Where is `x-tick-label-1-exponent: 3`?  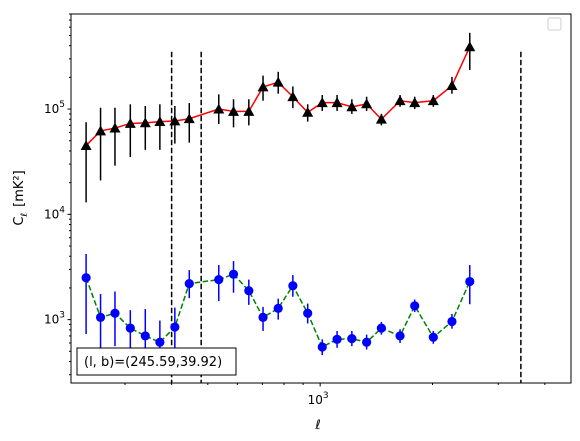
x-tick-label-1-exponent: 3 is located at coordinates (326, 396).